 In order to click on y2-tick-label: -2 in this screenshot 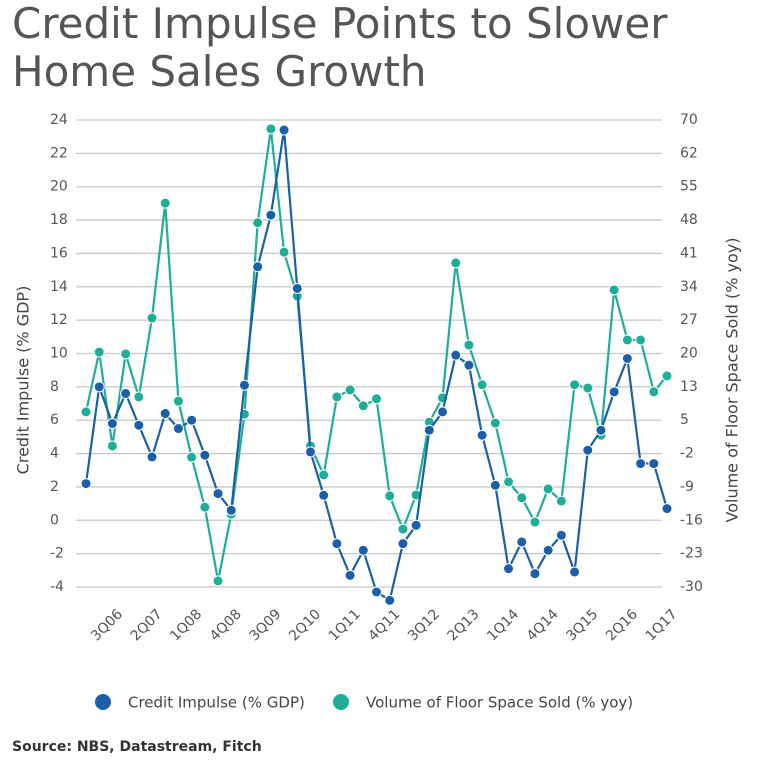, I will do `click(687, 454)`.